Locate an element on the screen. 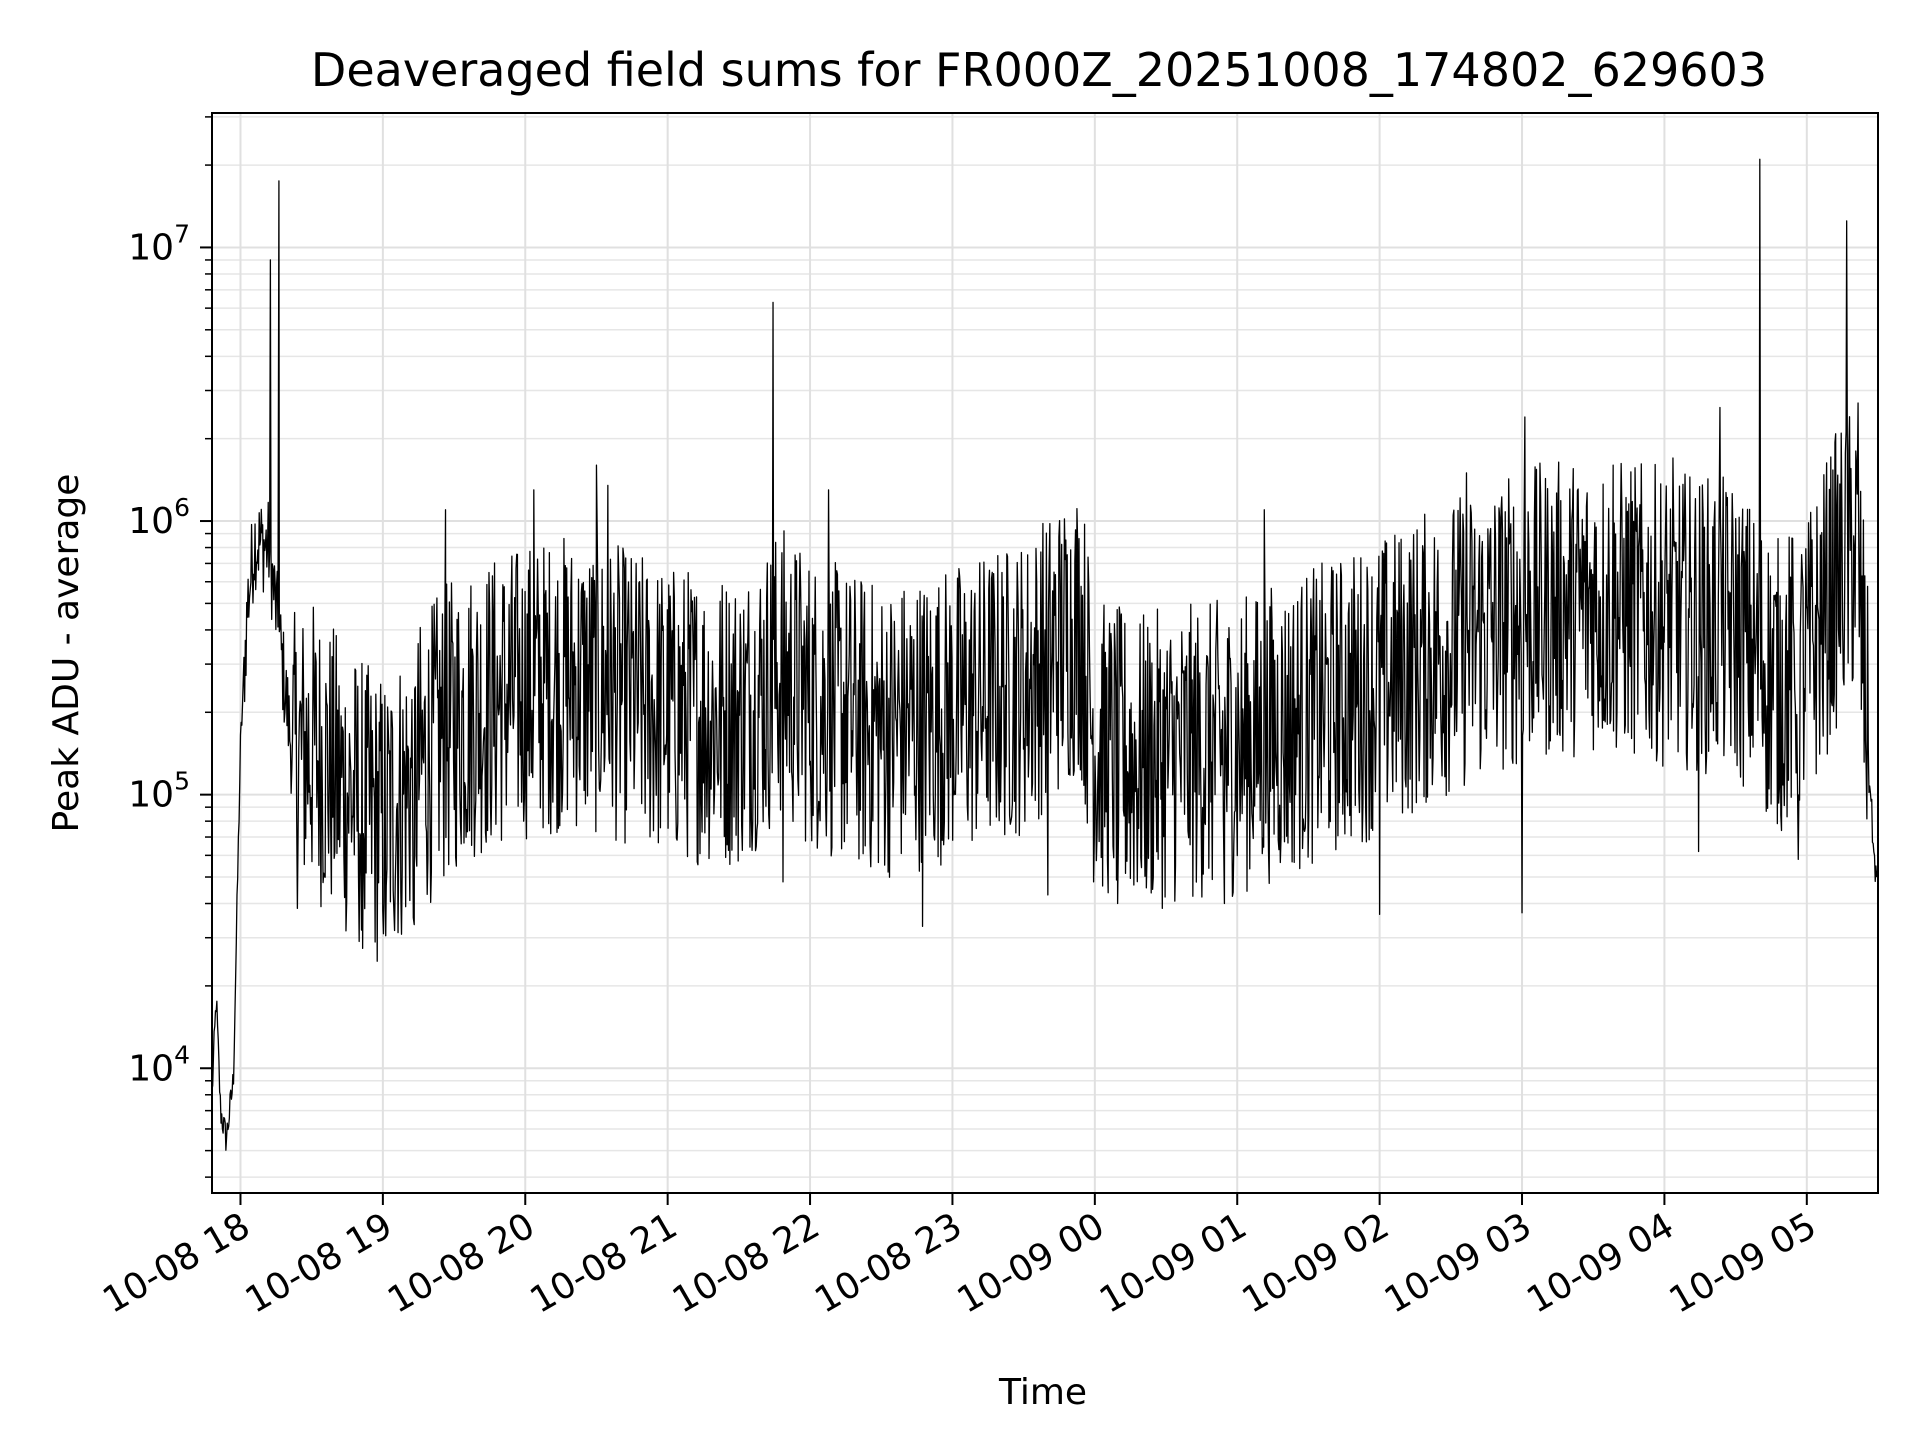  x-tick-label: 10-08 21 is located at coordinates (603, 1263).